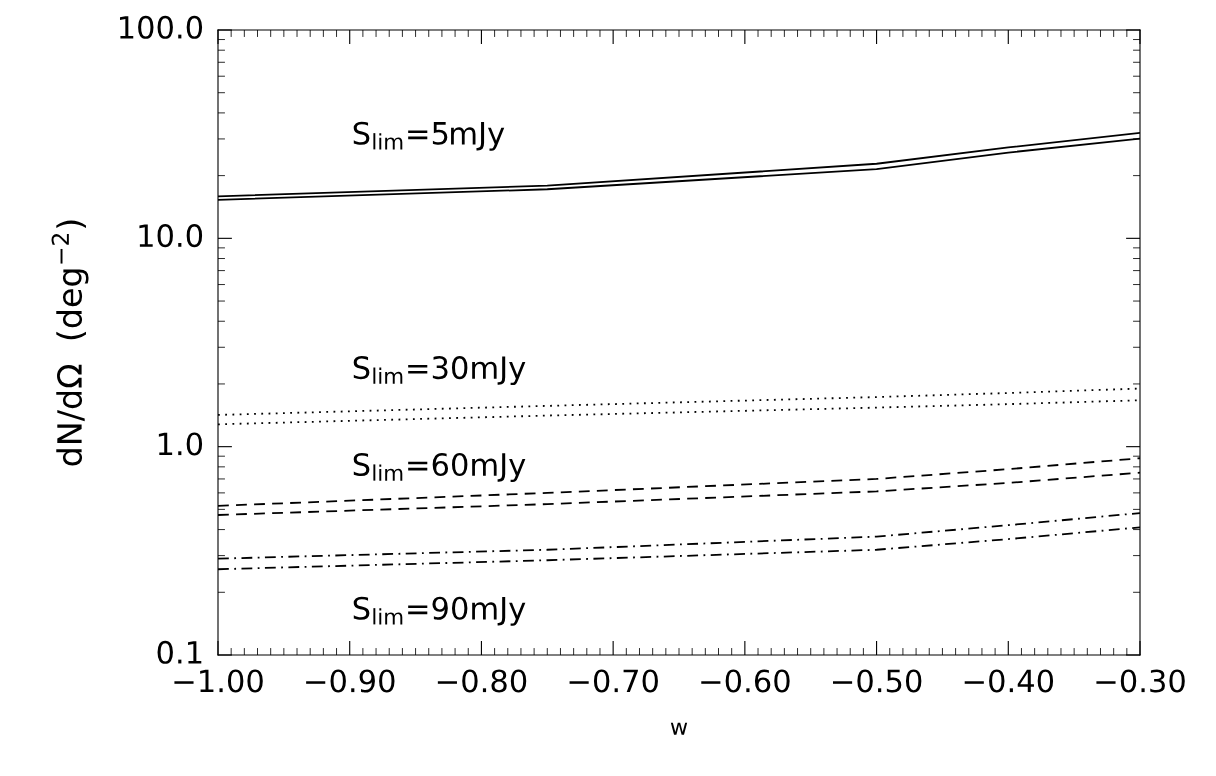 The height and width of the screenshot is (776, 1216). I want to click on y-tick-label: 0.1, so click(179, 652).